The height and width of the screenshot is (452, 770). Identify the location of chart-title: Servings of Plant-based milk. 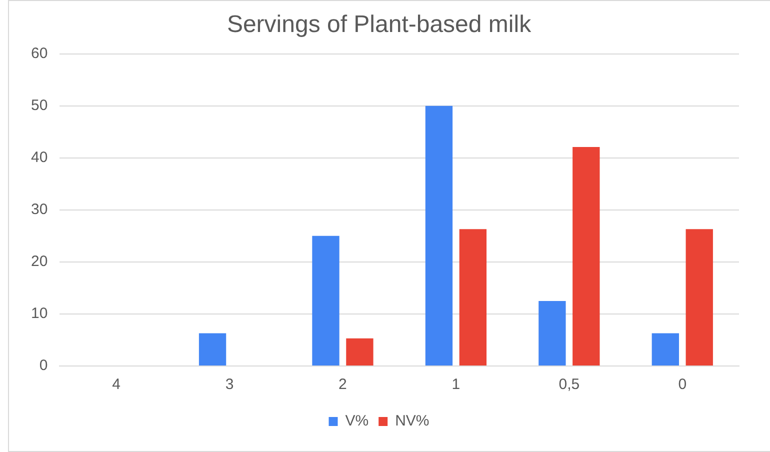
(379, 24).